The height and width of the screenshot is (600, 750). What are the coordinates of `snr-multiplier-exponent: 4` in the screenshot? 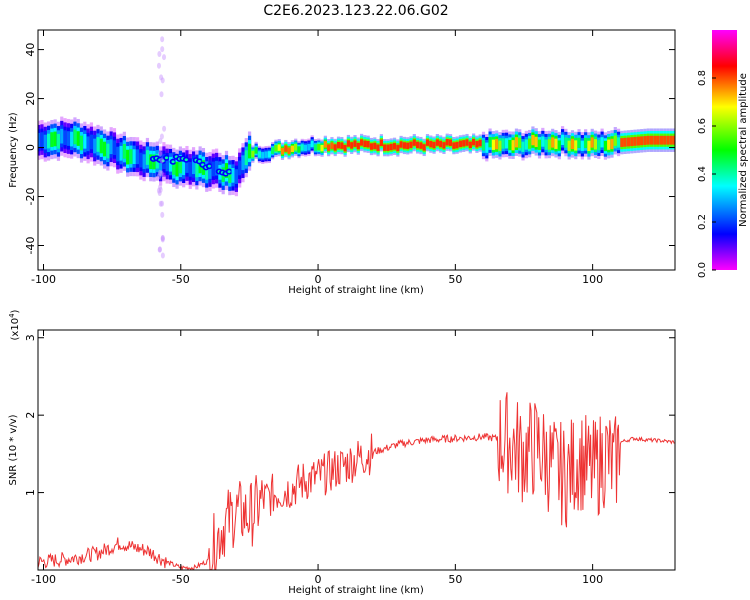 It's located at (12, 315).